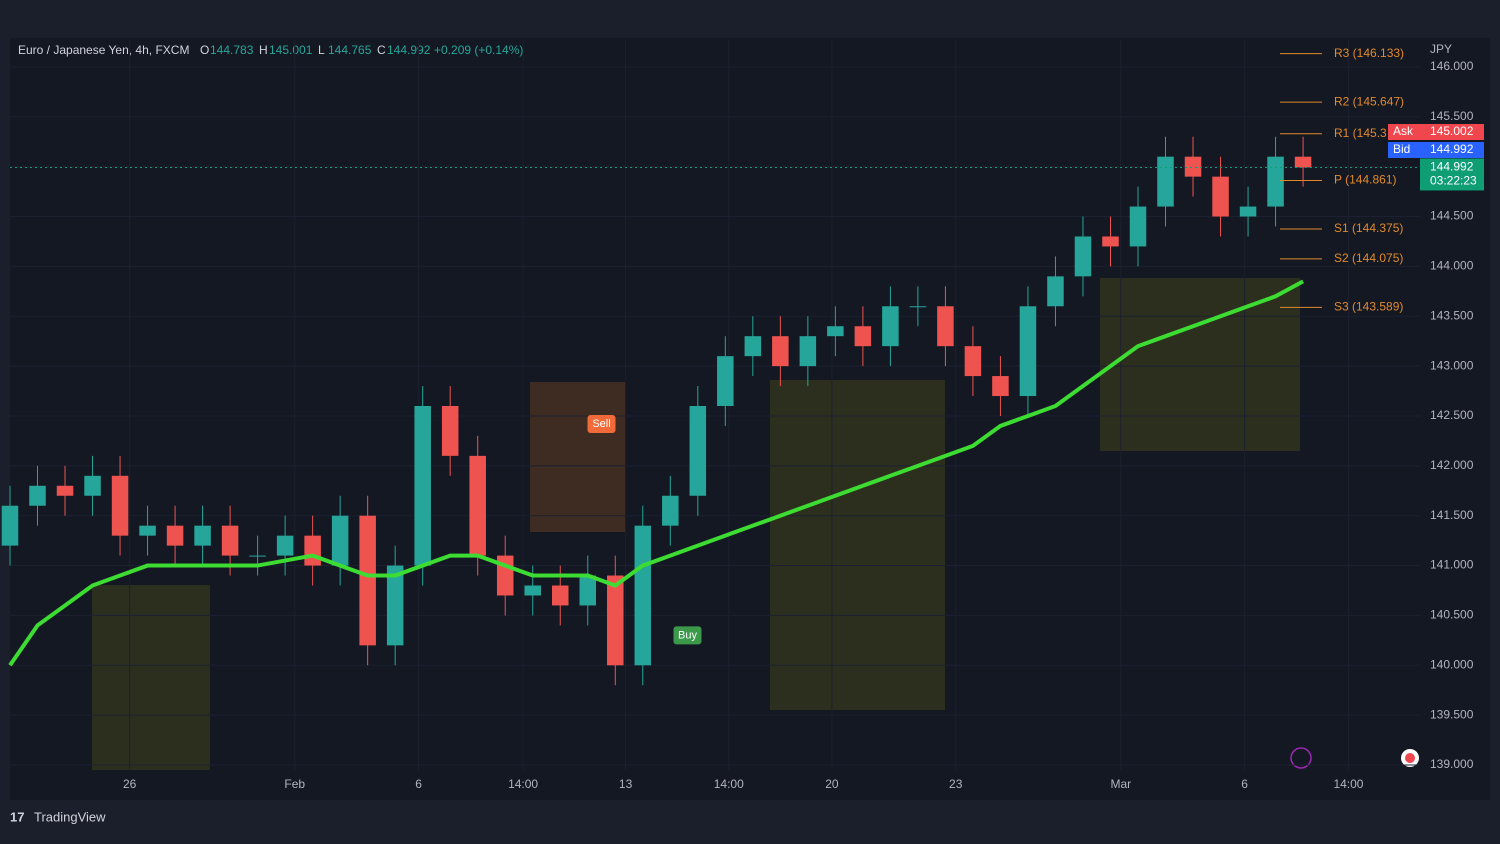  I want to click on bid-tag, so click(1436, 150).